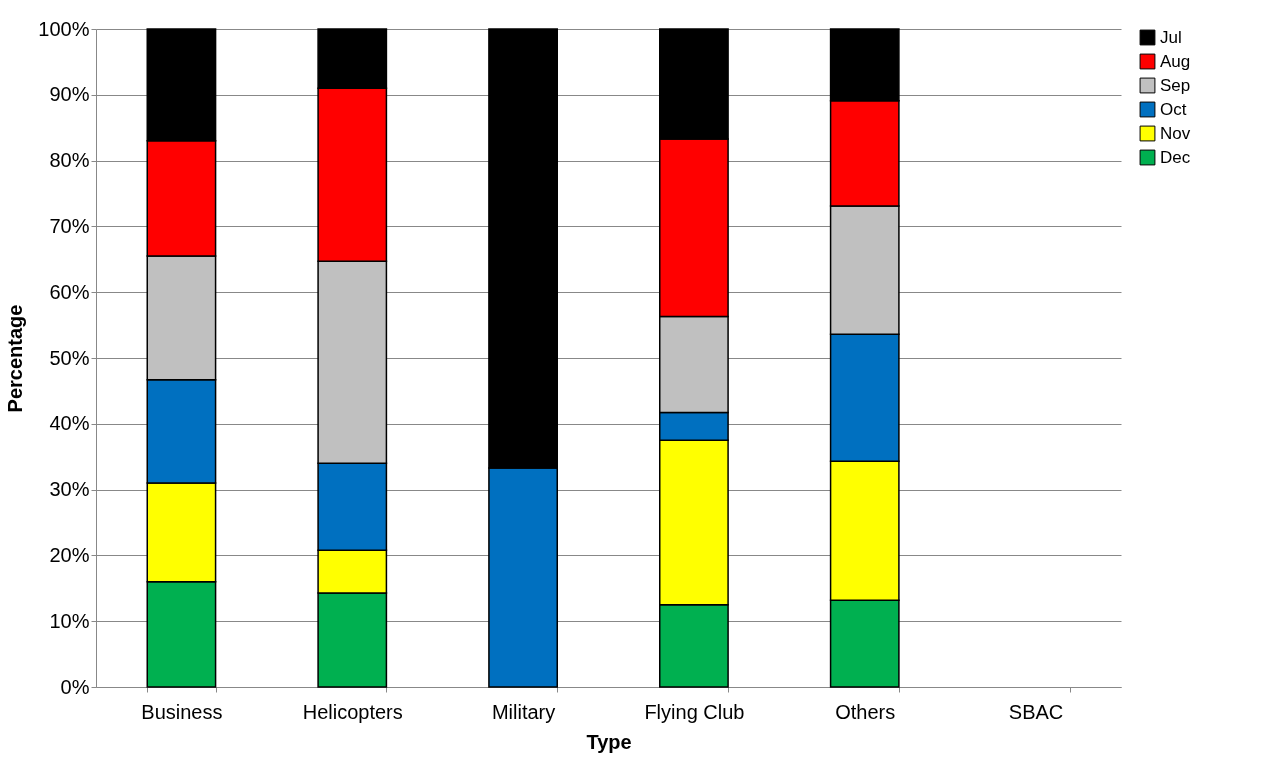 This screenshot has width=1269, height=764. I want to click on x-tick-label: SBAC, so click(1036, 711).